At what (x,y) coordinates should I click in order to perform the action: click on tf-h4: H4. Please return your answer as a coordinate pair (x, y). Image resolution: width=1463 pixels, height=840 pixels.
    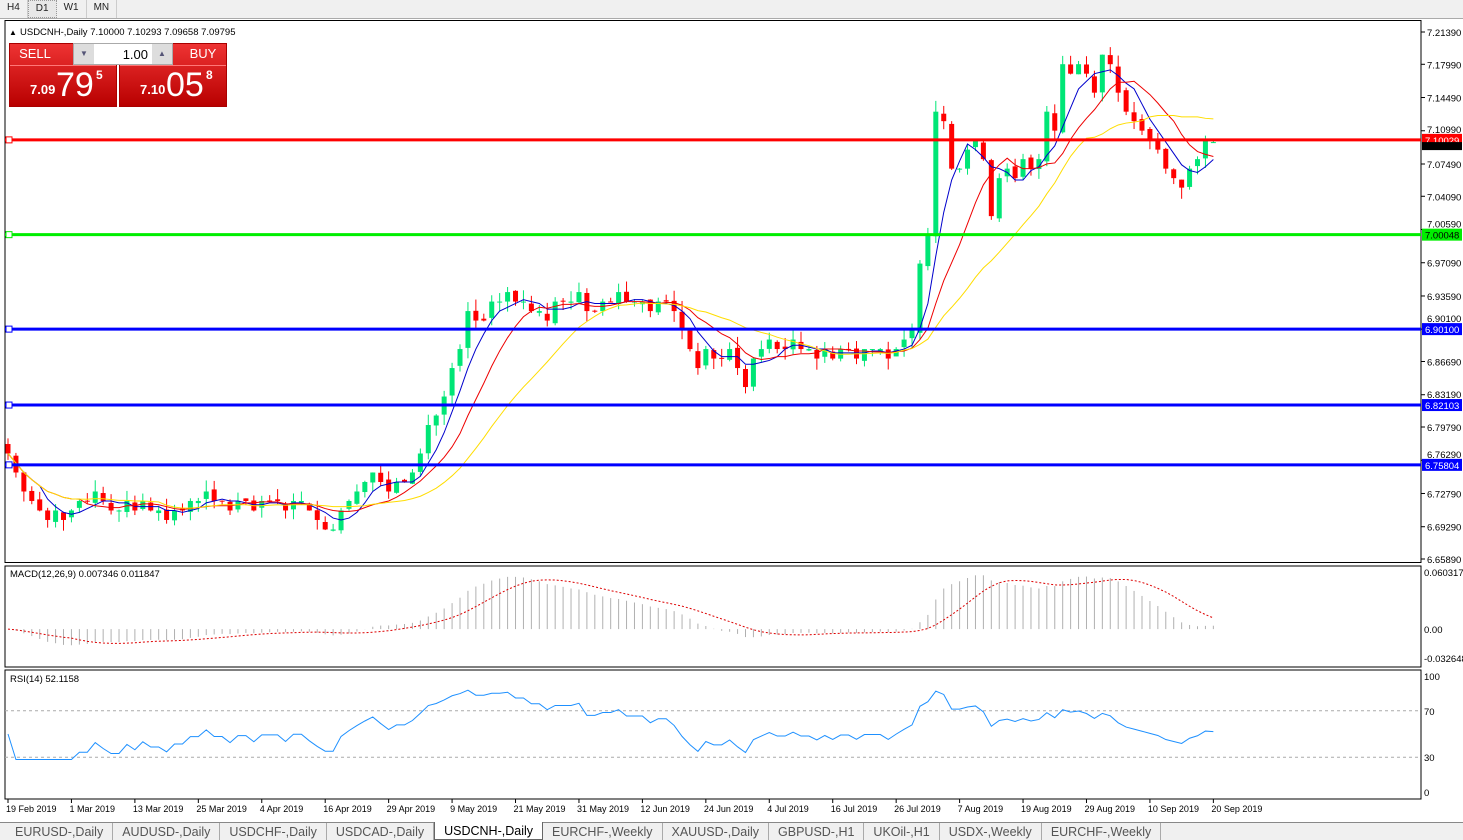
    Looking at the image, I should click on (14, 9).